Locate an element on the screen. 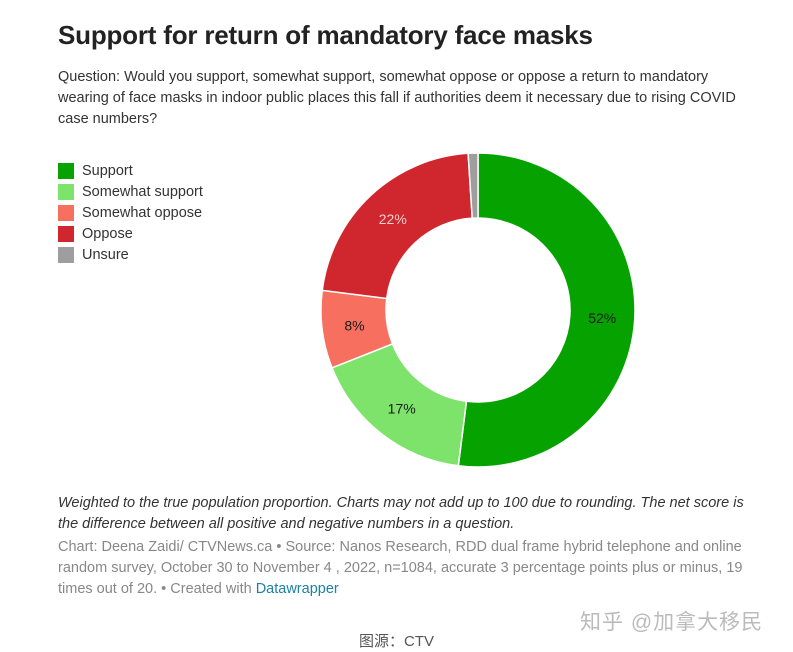  slice-label: 22% is located at coordinates (393, 219).